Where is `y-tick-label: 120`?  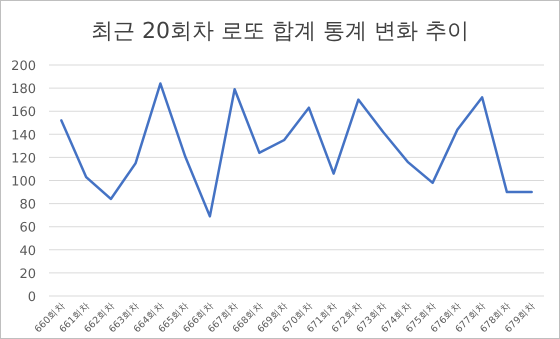 y-tick-label: 120 is located at coordinates (23, 158).